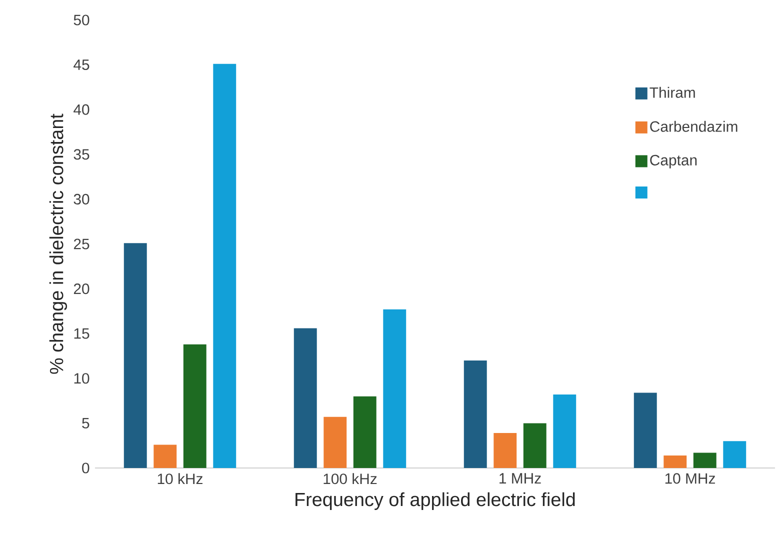 This screenshot has width=783, height=546. I want to click on x-tick-label: 10 MHz, so click(690, 478).